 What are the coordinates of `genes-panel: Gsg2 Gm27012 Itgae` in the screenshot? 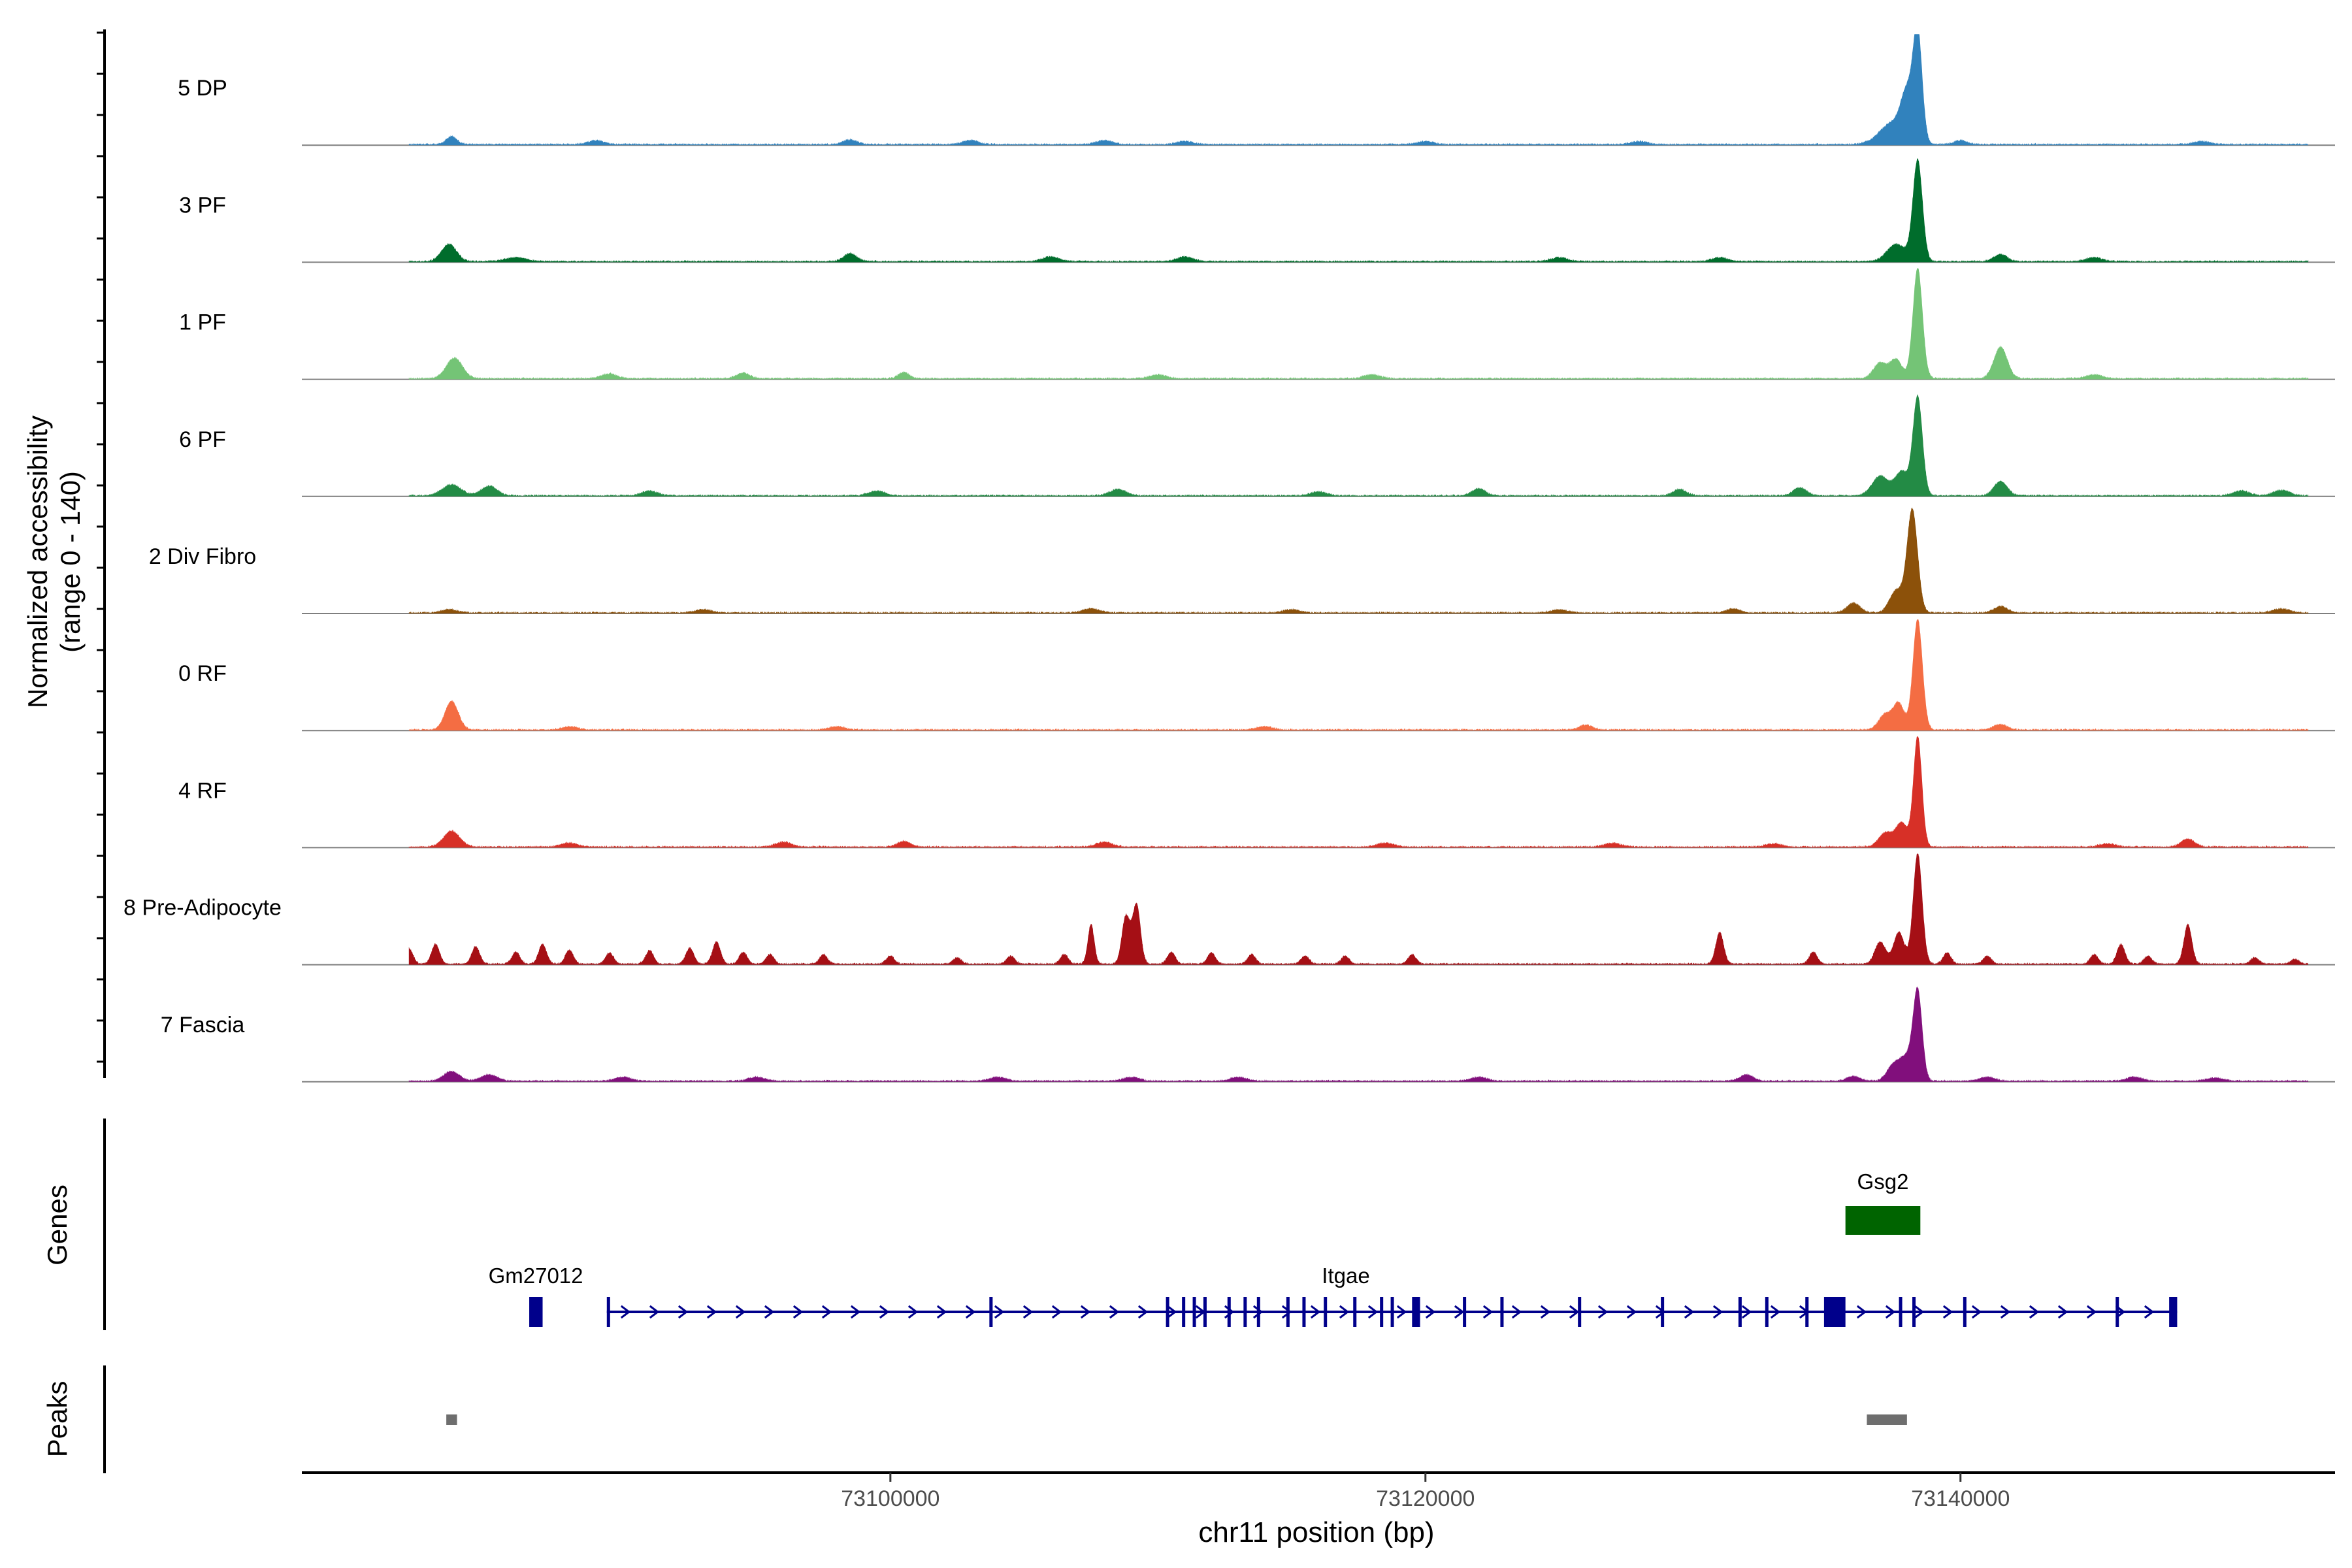 It's located at (1333, 1248).